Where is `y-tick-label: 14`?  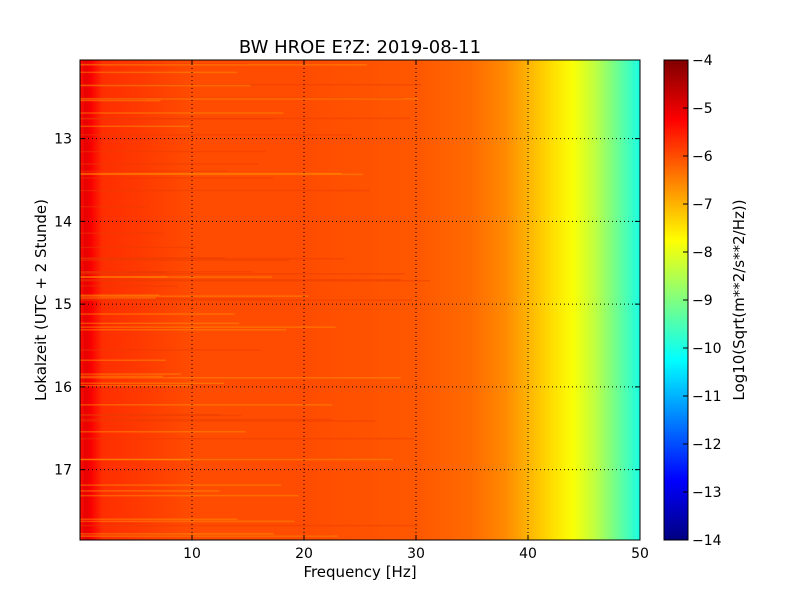
y-tick-label: 14 is located at coordinates (63, 222).